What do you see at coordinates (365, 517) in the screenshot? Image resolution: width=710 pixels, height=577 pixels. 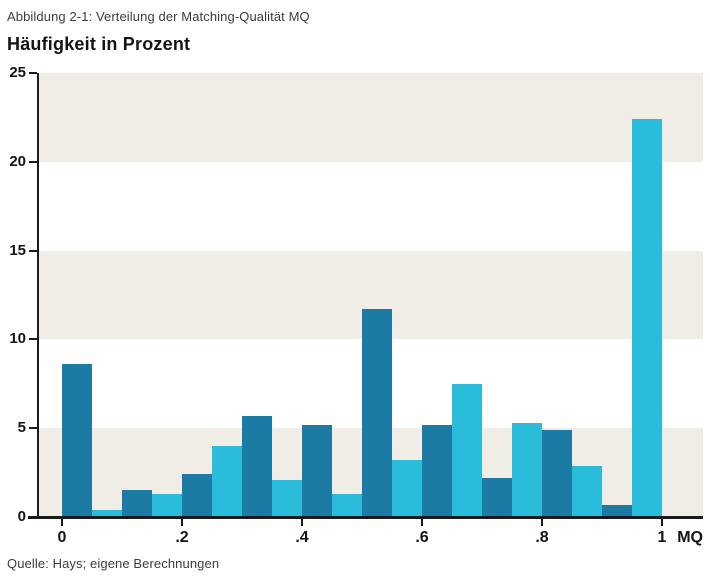 I see `x-axis-line` at bounding box center [365, 517].